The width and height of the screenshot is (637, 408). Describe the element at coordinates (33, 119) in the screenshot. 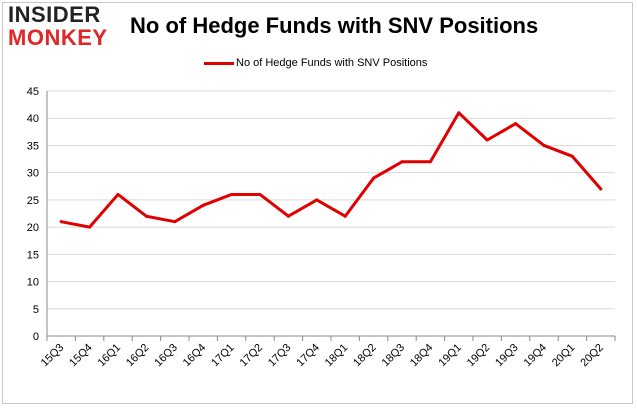

I see `y-tick-label: 40` at that location.